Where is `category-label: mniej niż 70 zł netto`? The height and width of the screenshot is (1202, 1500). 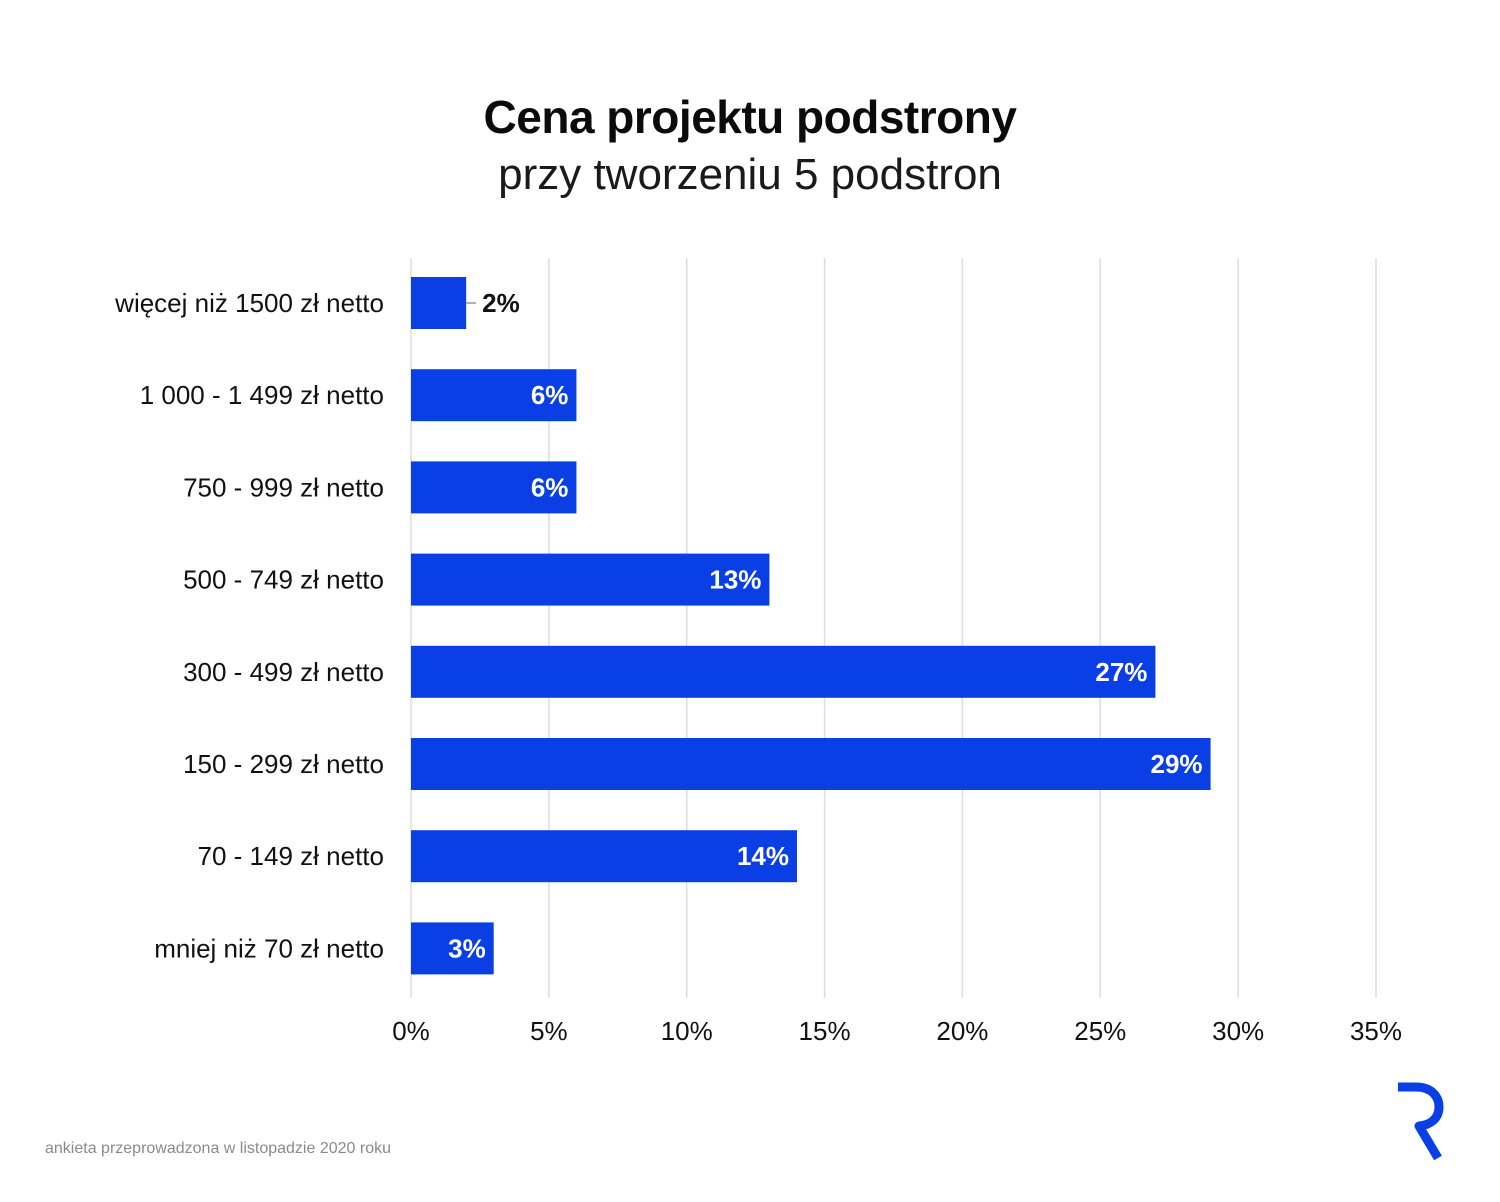
category-label: mniej niż 70 zł netto is located at coordinates (269, 948).